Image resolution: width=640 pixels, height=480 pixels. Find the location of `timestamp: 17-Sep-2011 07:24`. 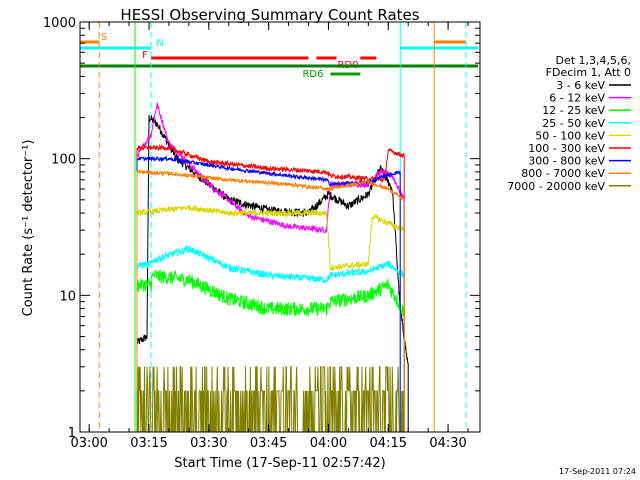

timestamp: 17-Sep-2011 07:24 is located at coordinates (597, 471).